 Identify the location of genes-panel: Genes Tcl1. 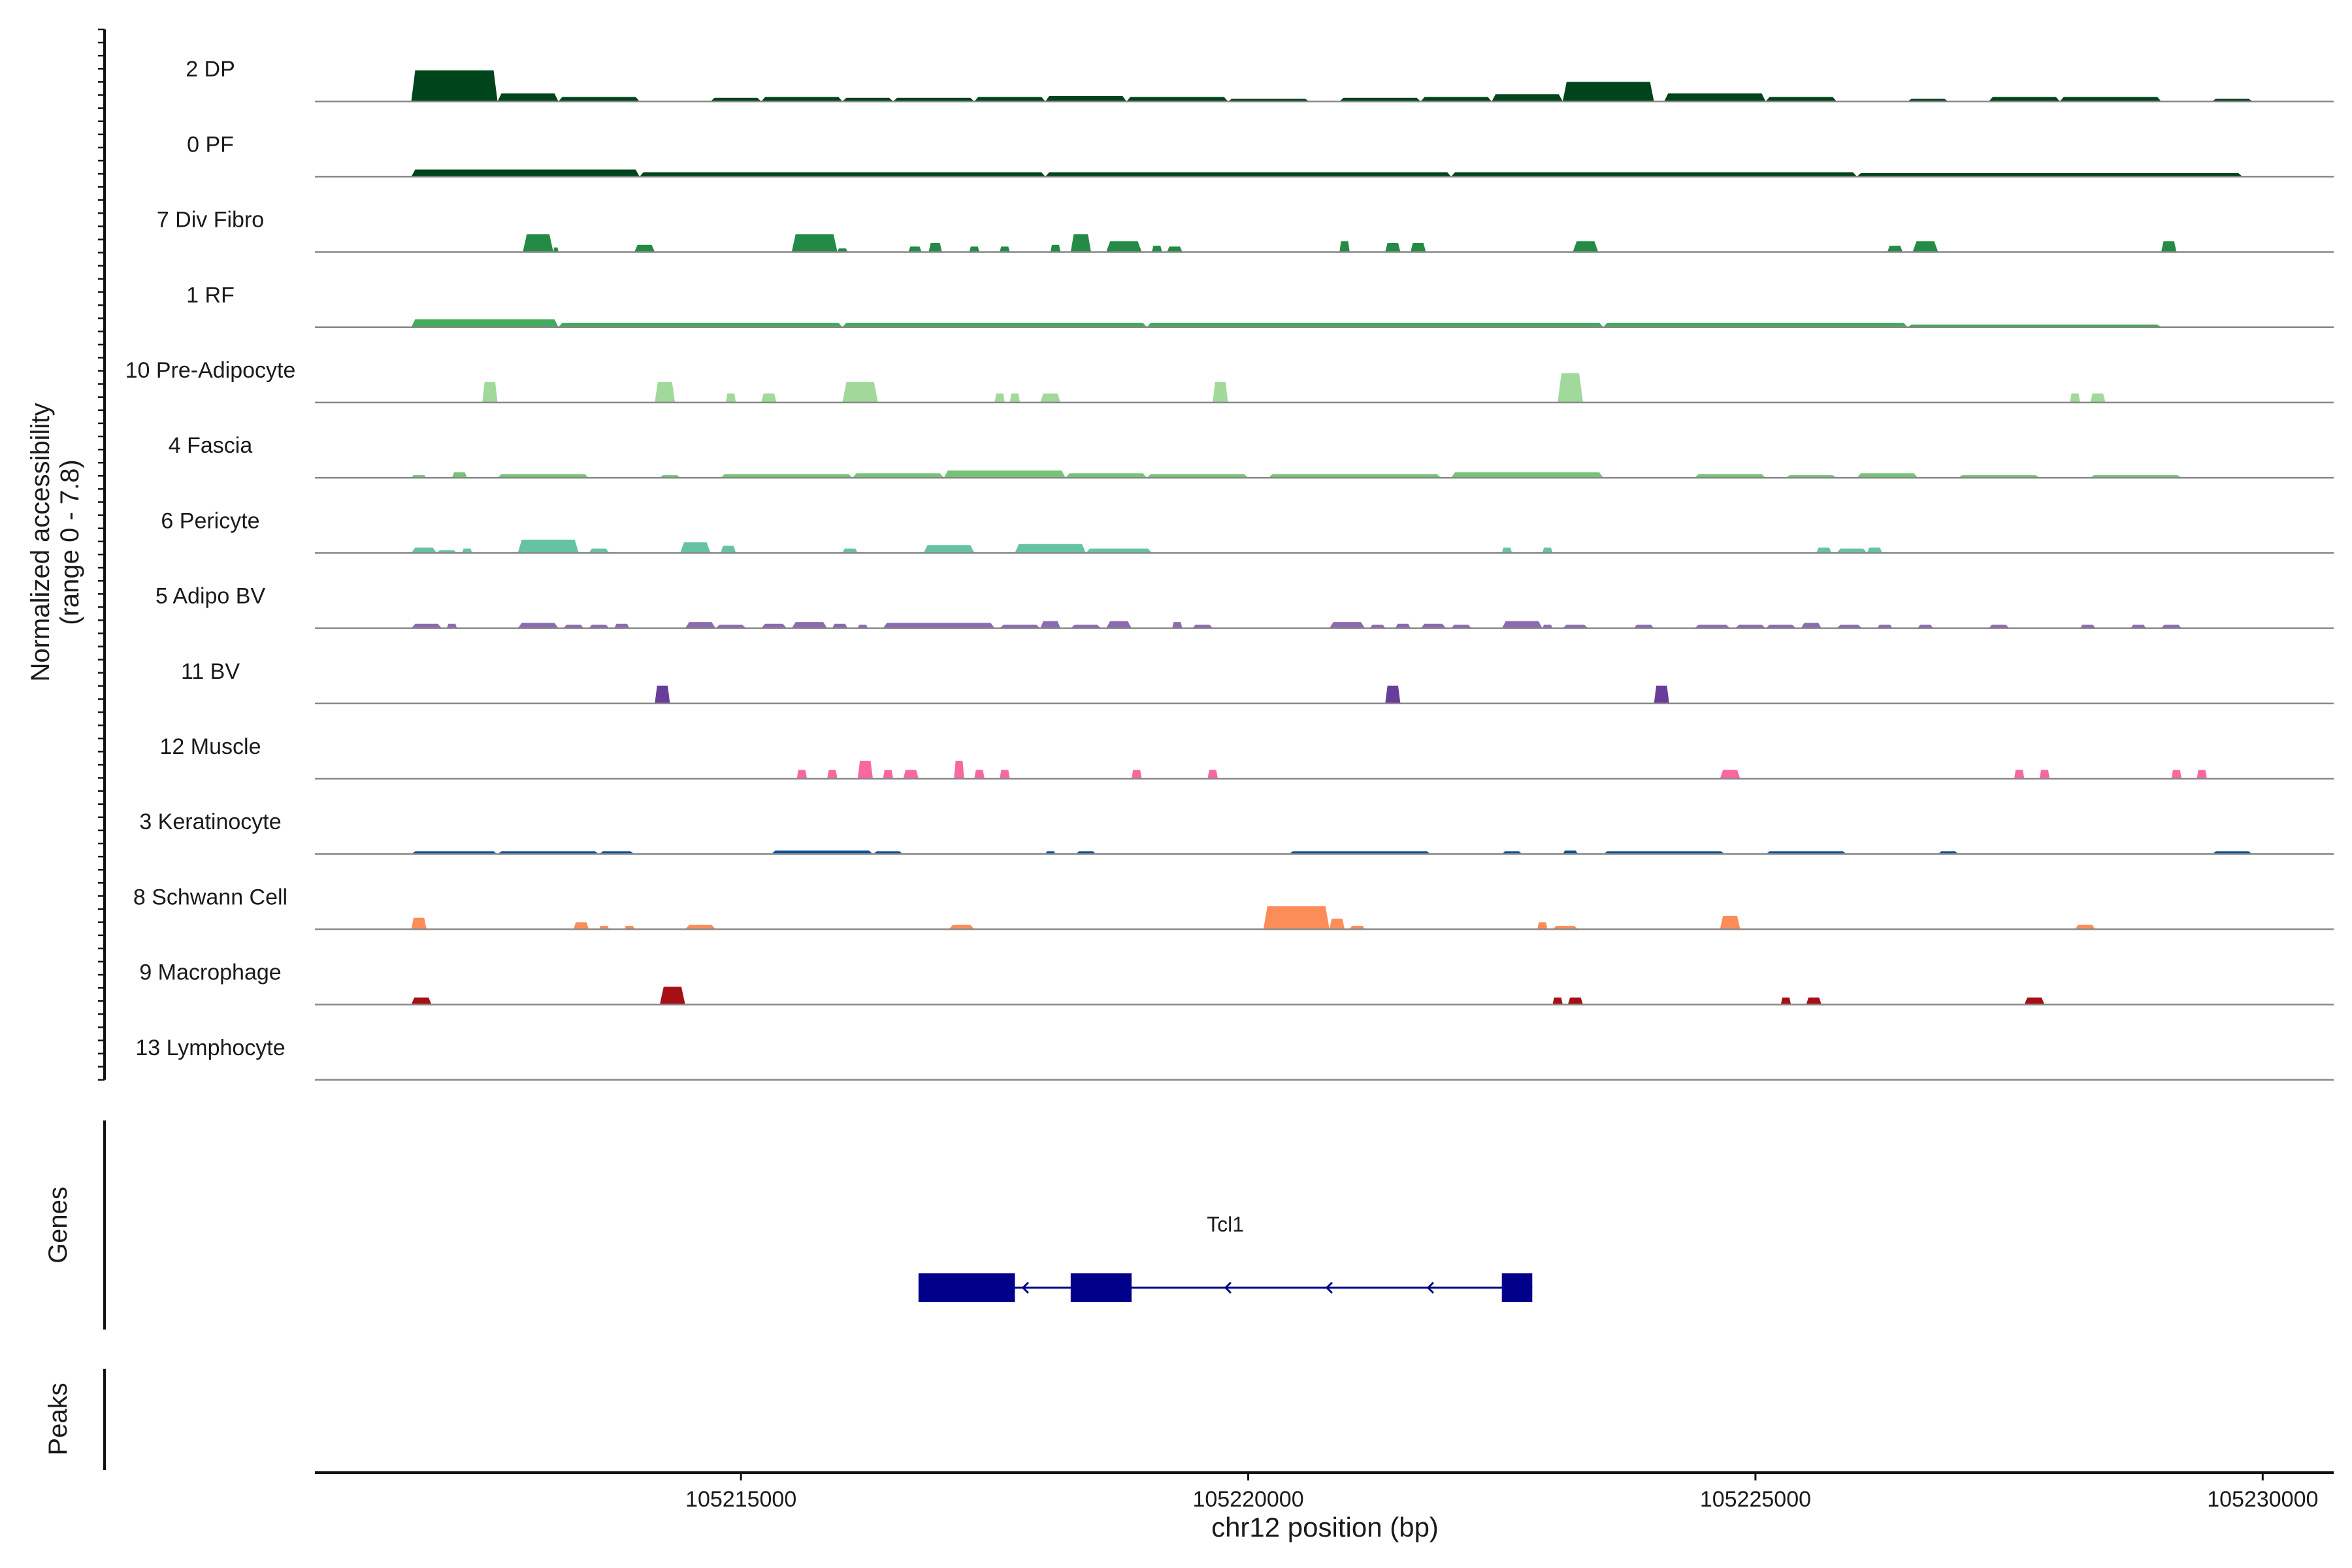
(788, 1225).